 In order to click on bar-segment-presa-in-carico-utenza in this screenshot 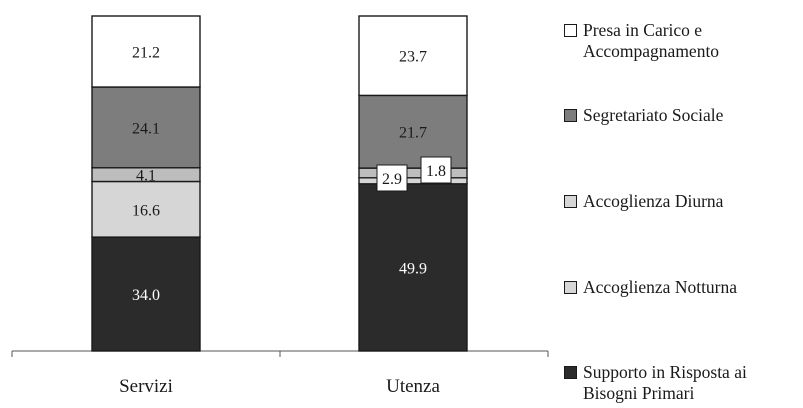, I will do `click(413, 56)`.